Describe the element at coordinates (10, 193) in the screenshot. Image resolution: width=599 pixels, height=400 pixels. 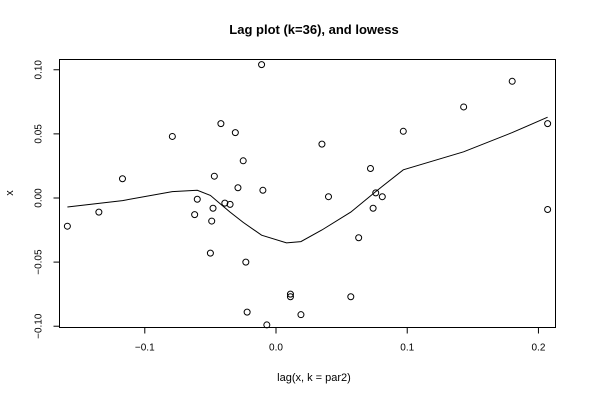
I see `y-axis-label: x` at that location.